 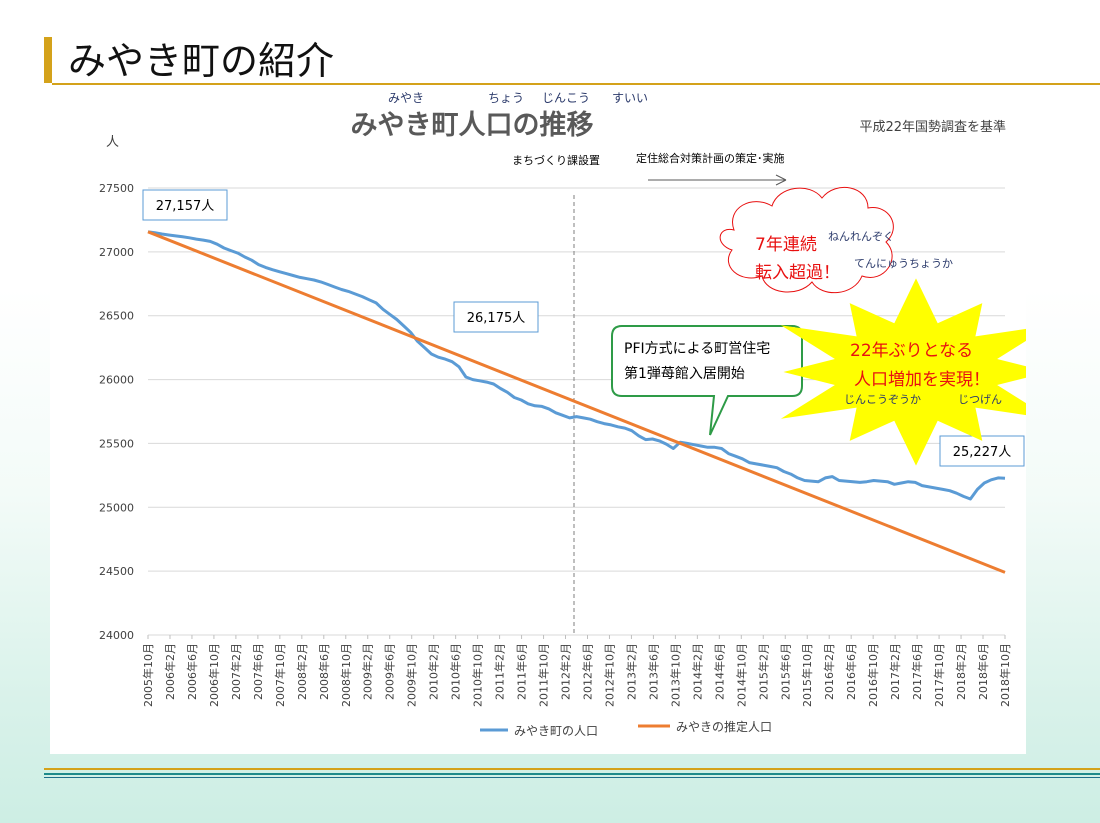 I want to click on legend-label-actual: みやき町の人口, so click(x=556, y=731).